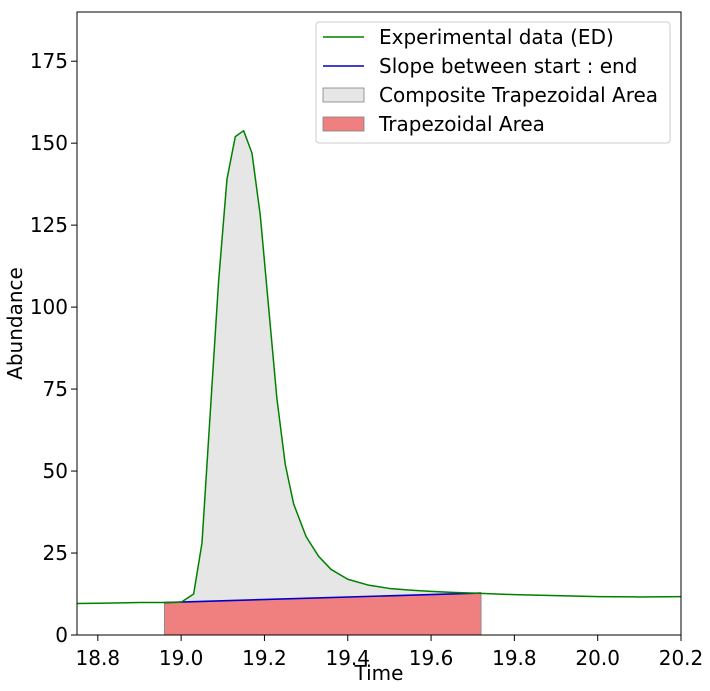 Image resolution: width=710 pixels, height=691 pixels. I want to click on y-tick-label: 25, so click(55, 553).